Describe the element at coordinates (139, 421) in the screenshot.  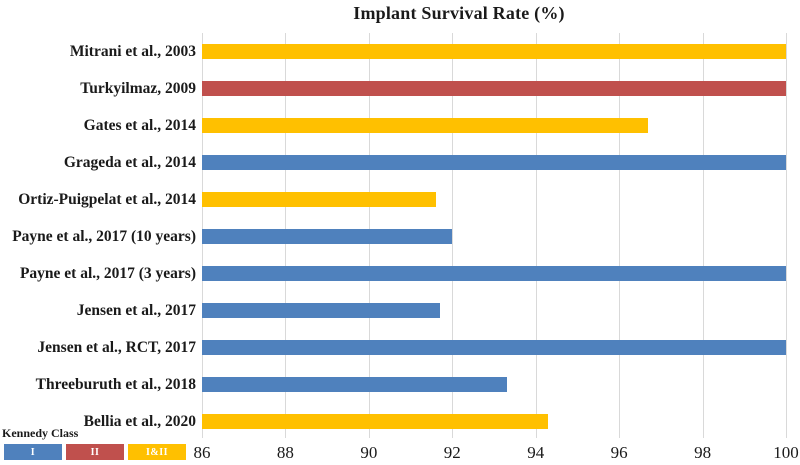
I see `category-label: Bellia et al., 2020` at that location.